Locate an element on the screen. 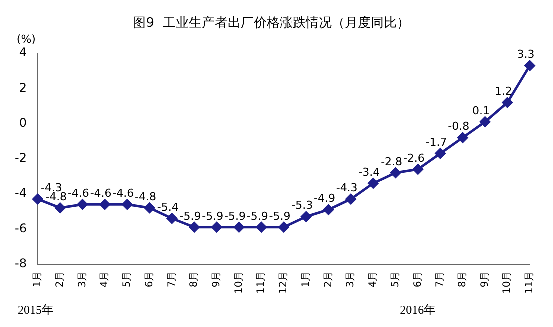  y-axis-title: (%) is located at coordinates (26, 39).